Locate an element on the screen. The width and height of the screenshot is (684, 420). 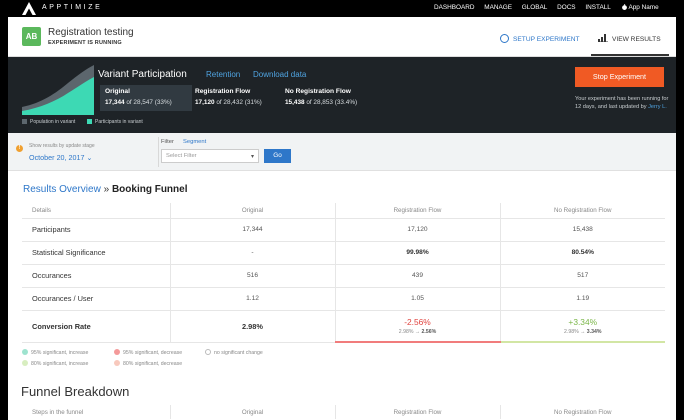
download-data-link: Download data is located at coordinates (280, 74).